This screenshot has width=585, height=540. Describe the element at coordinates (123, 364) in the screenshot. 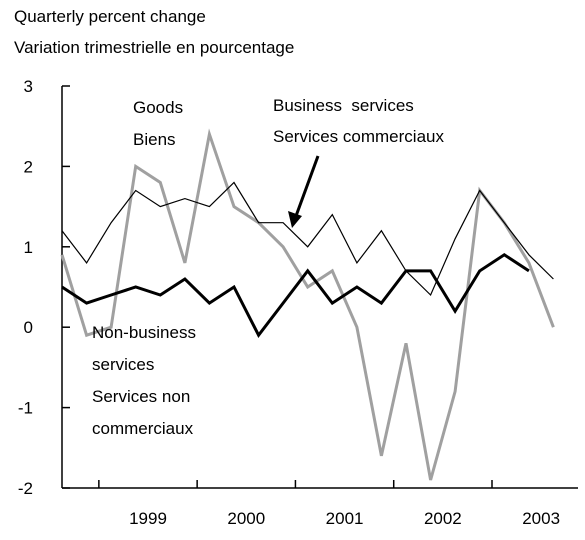

I see `nonbusiness-label-line-2: services` at that location.